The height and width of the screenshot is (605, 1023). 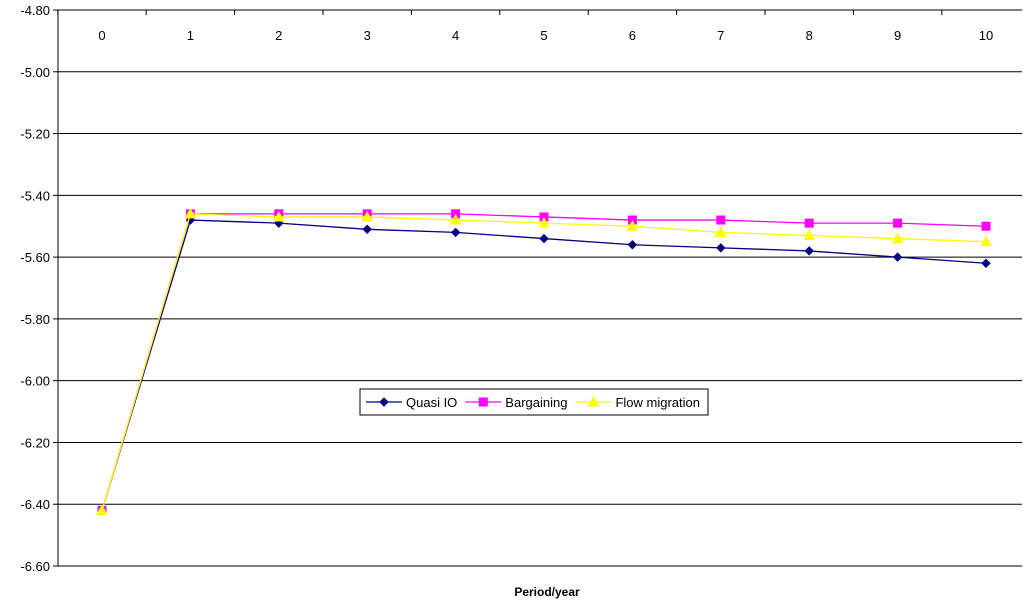 What do you see at coordinates (35, 134) in the screenshot?
I see `y-tick-label: -5.20` at bounding box center [35, 134].